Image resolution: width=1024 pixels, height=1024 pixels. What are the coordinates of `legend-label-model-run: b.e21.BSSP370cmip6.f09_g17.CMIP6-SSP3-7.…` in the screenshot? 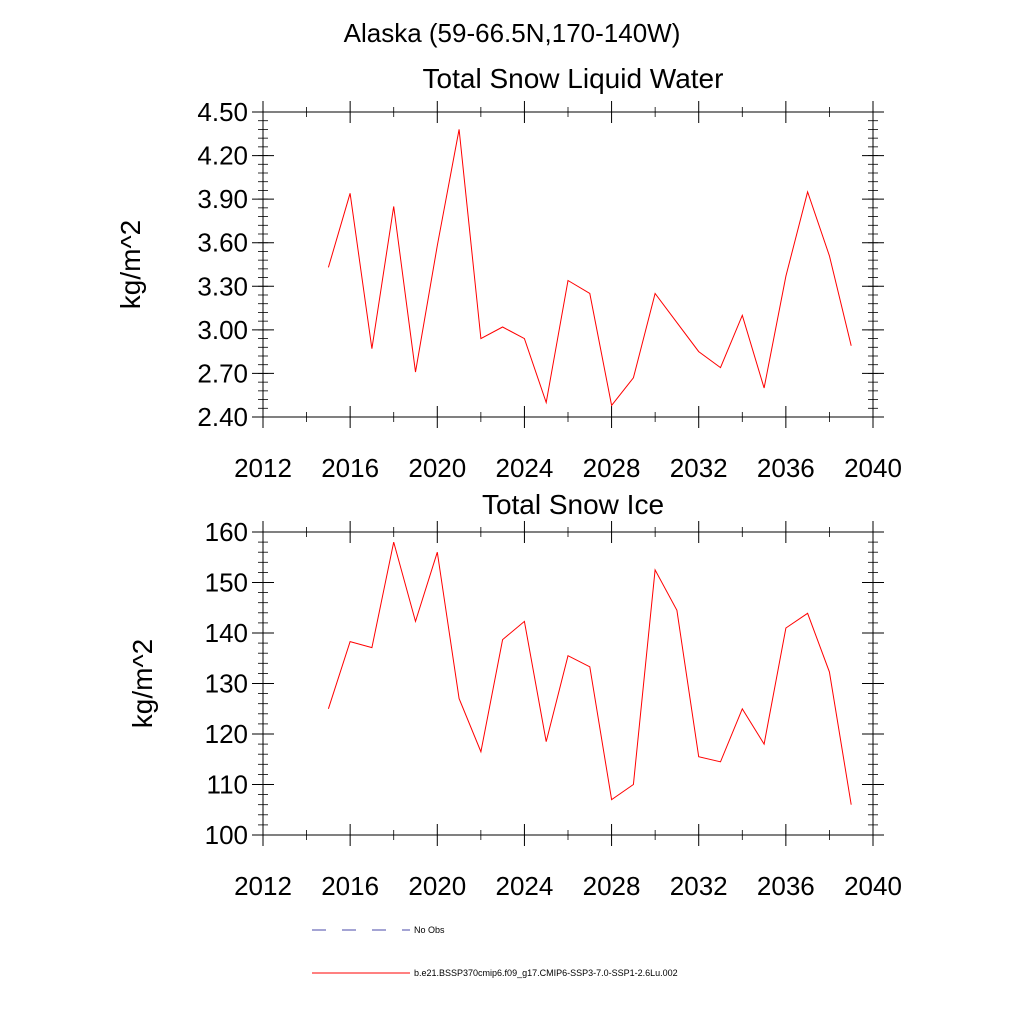 It's located at (546, 973).